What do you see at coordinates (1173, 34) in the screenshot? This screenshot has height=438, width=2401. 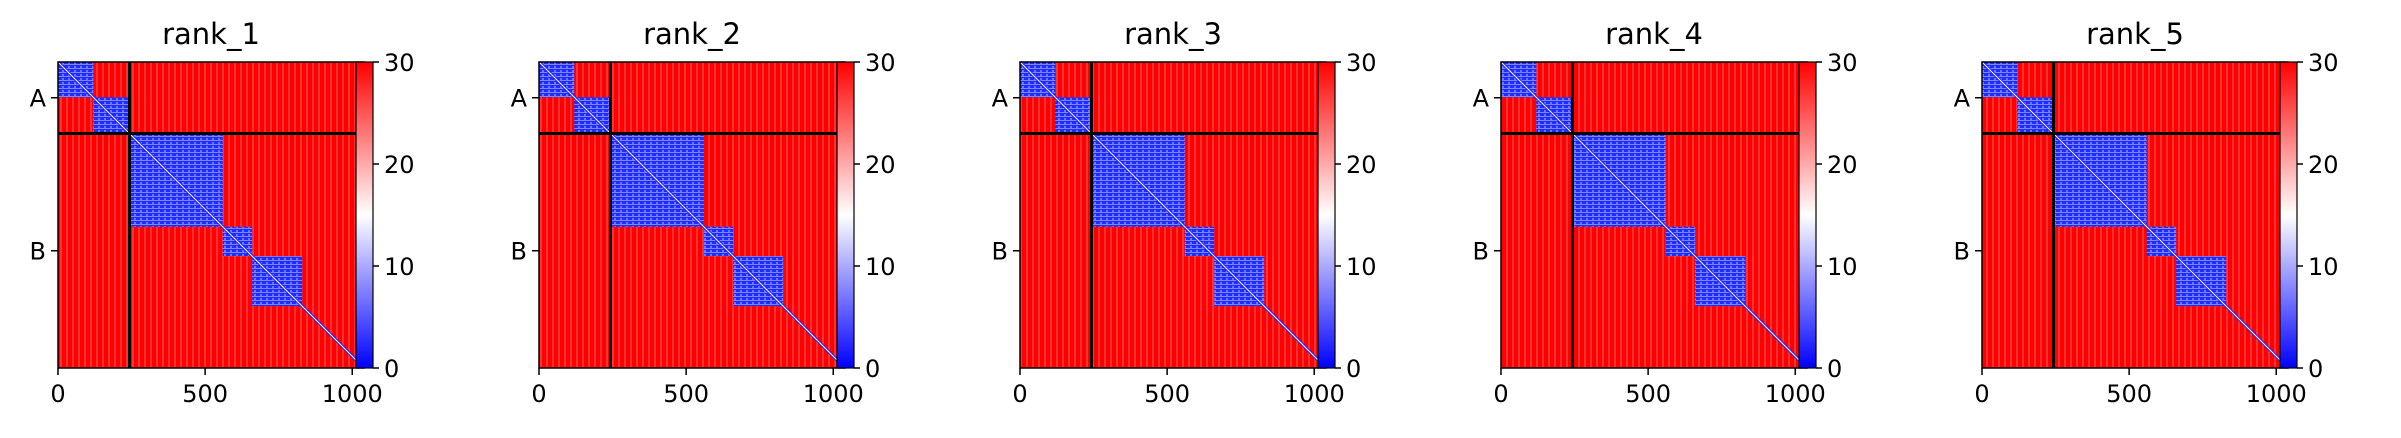 I see `panel-title: rank_3` at bounding box center [1173, 34].